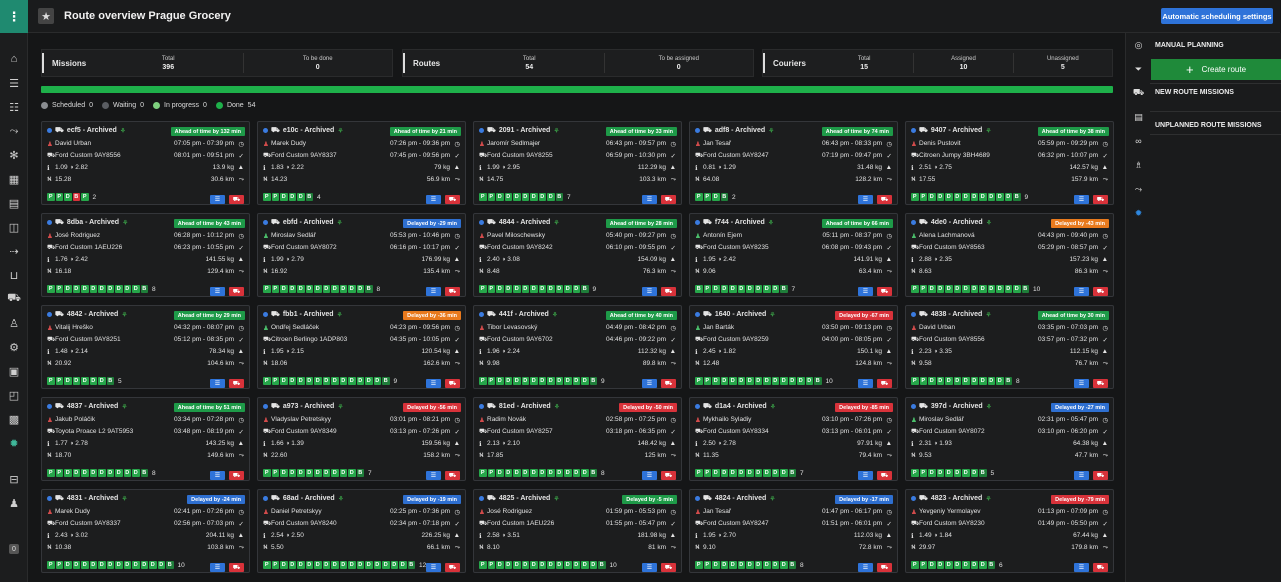  What do you see at coordinates (14, 323) in the screenshot?
I see `user-icon: ♙` at bounding box center [14, 323].